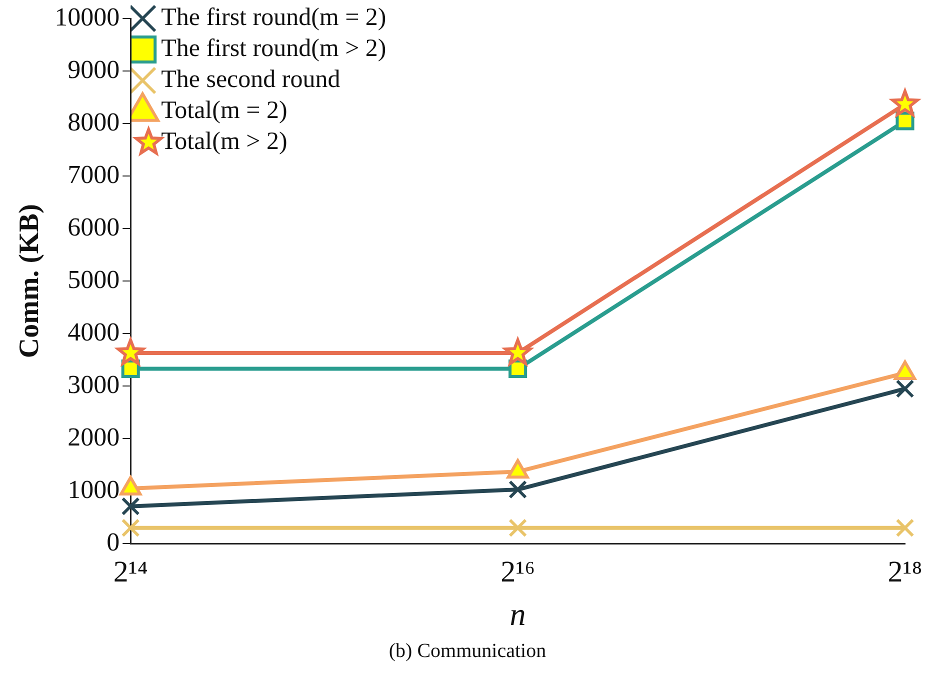 The image size is (935, 678). I want to click on y-tick-label: 1000, so click(94, 489).